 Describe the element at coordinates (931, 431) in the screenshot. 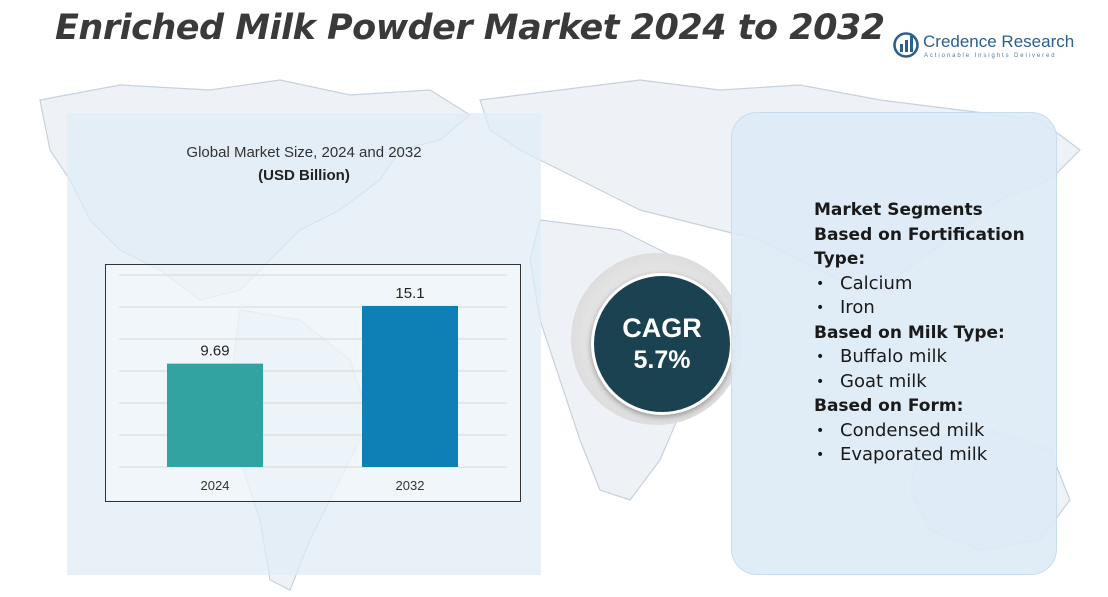

I see `segment-item: Condensed milk` at that location.